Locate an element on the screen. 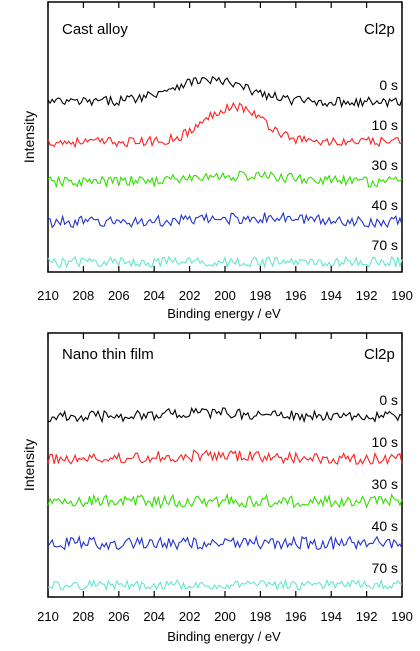  y-axis-label-1: Intensity is located at coordinates (29, 137).